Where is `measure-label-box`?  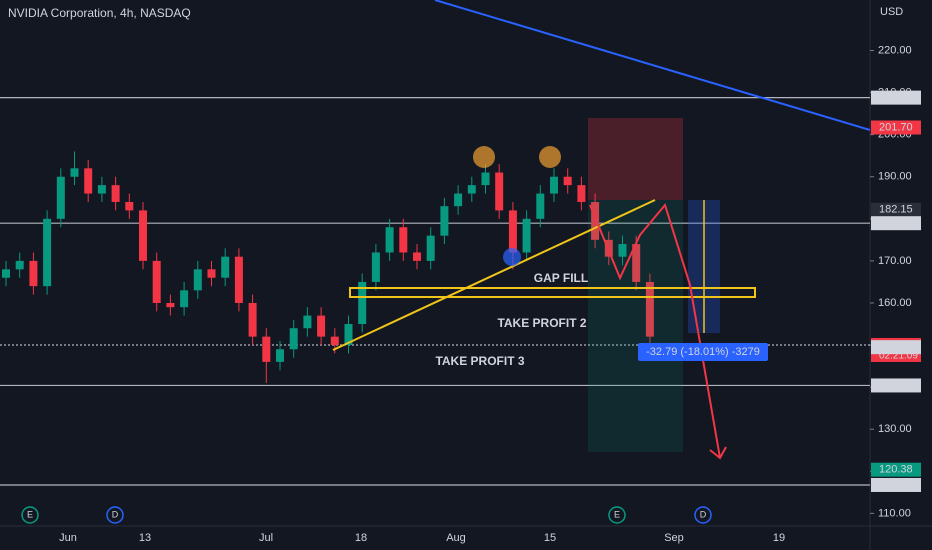 measure-label-box is located at coordinates (703, 352).